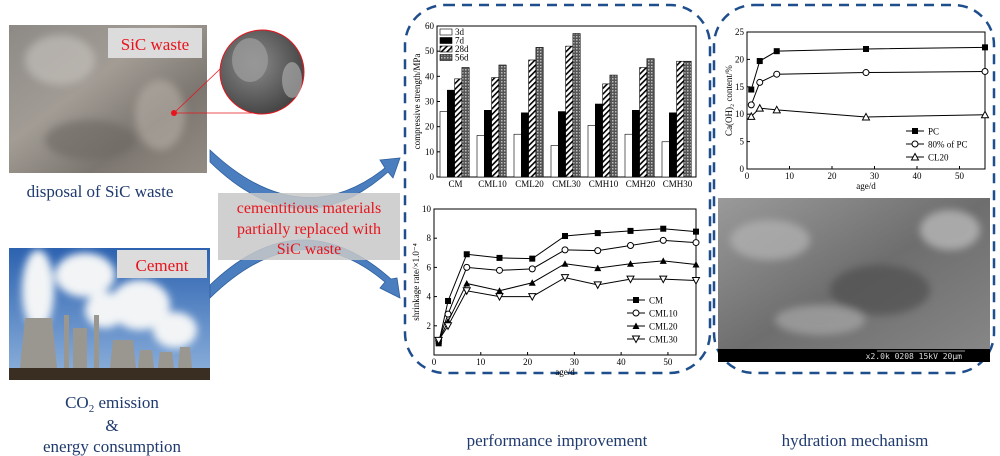  I want to click on y-tick-label: 5, so click(742, 142).